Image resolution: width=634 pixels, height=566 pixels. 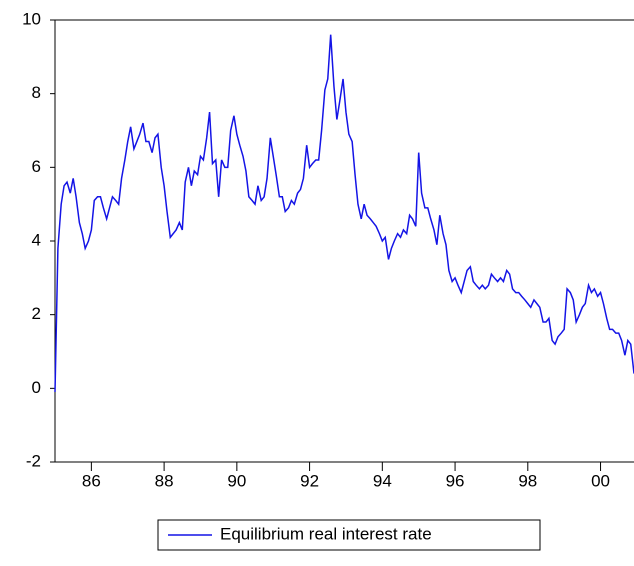 I want to click on x-tick-label: 98, so click(x=527, y=480).